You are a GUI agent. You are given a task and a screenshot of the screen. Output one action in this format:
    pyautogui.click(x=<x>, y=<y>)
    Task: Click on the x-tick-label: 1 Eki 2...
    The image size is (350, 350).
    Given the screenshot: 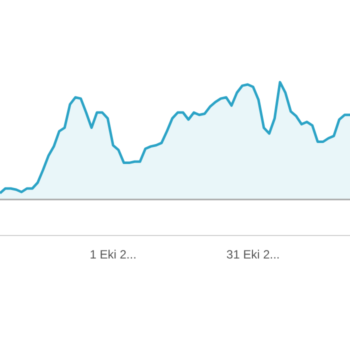 What is the action you would take?
    pyautogui.click(x=113, y=255)
    